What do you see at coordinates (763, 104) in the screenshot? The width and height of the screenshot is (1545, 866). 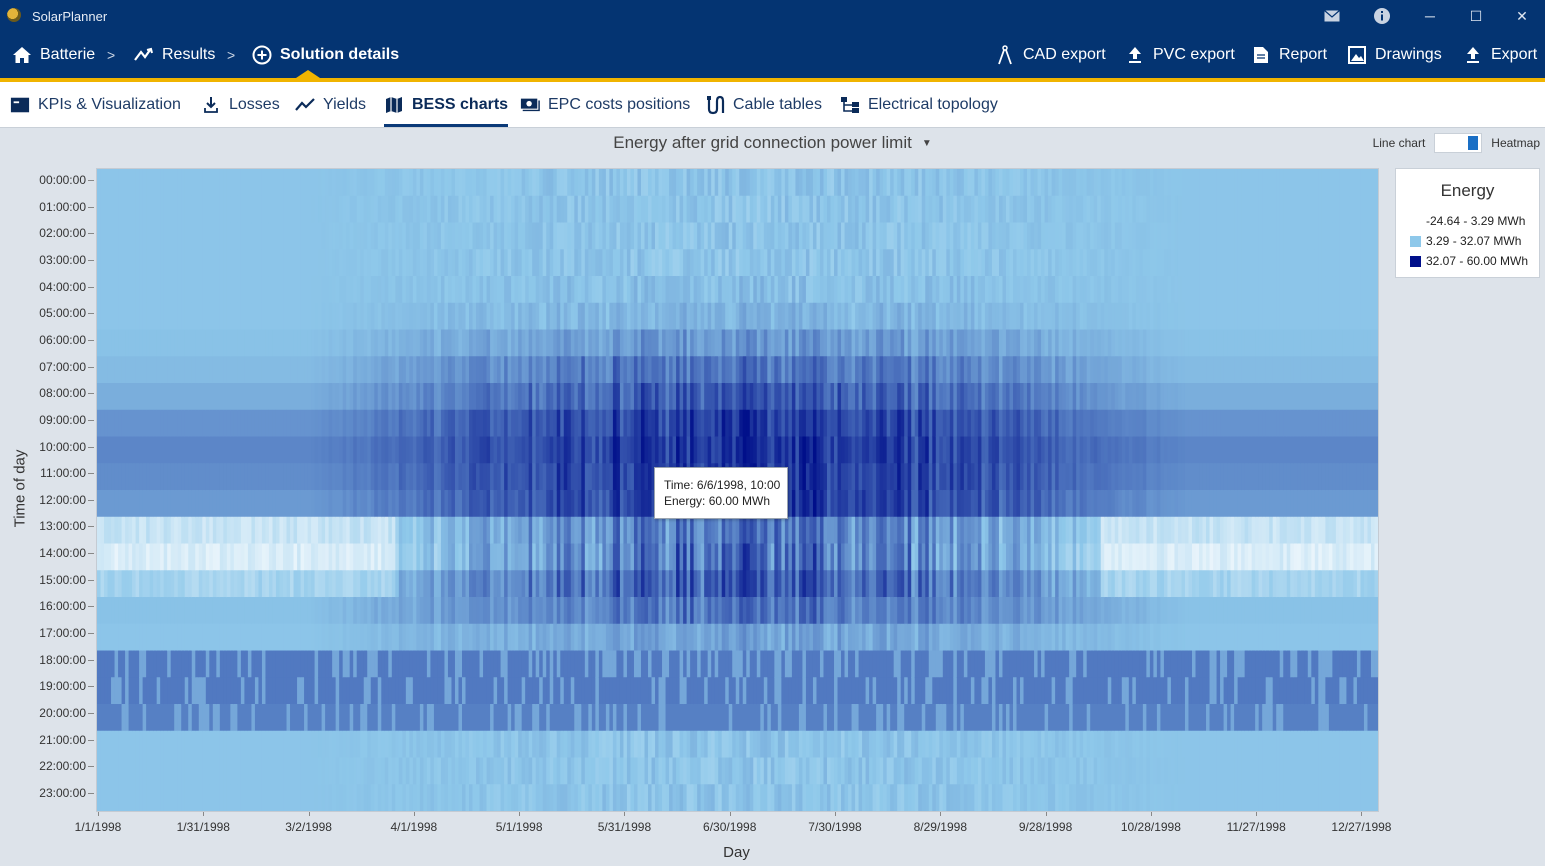 I see `tab-cable-tables: Cable tables` at bounding box center [763, 104].